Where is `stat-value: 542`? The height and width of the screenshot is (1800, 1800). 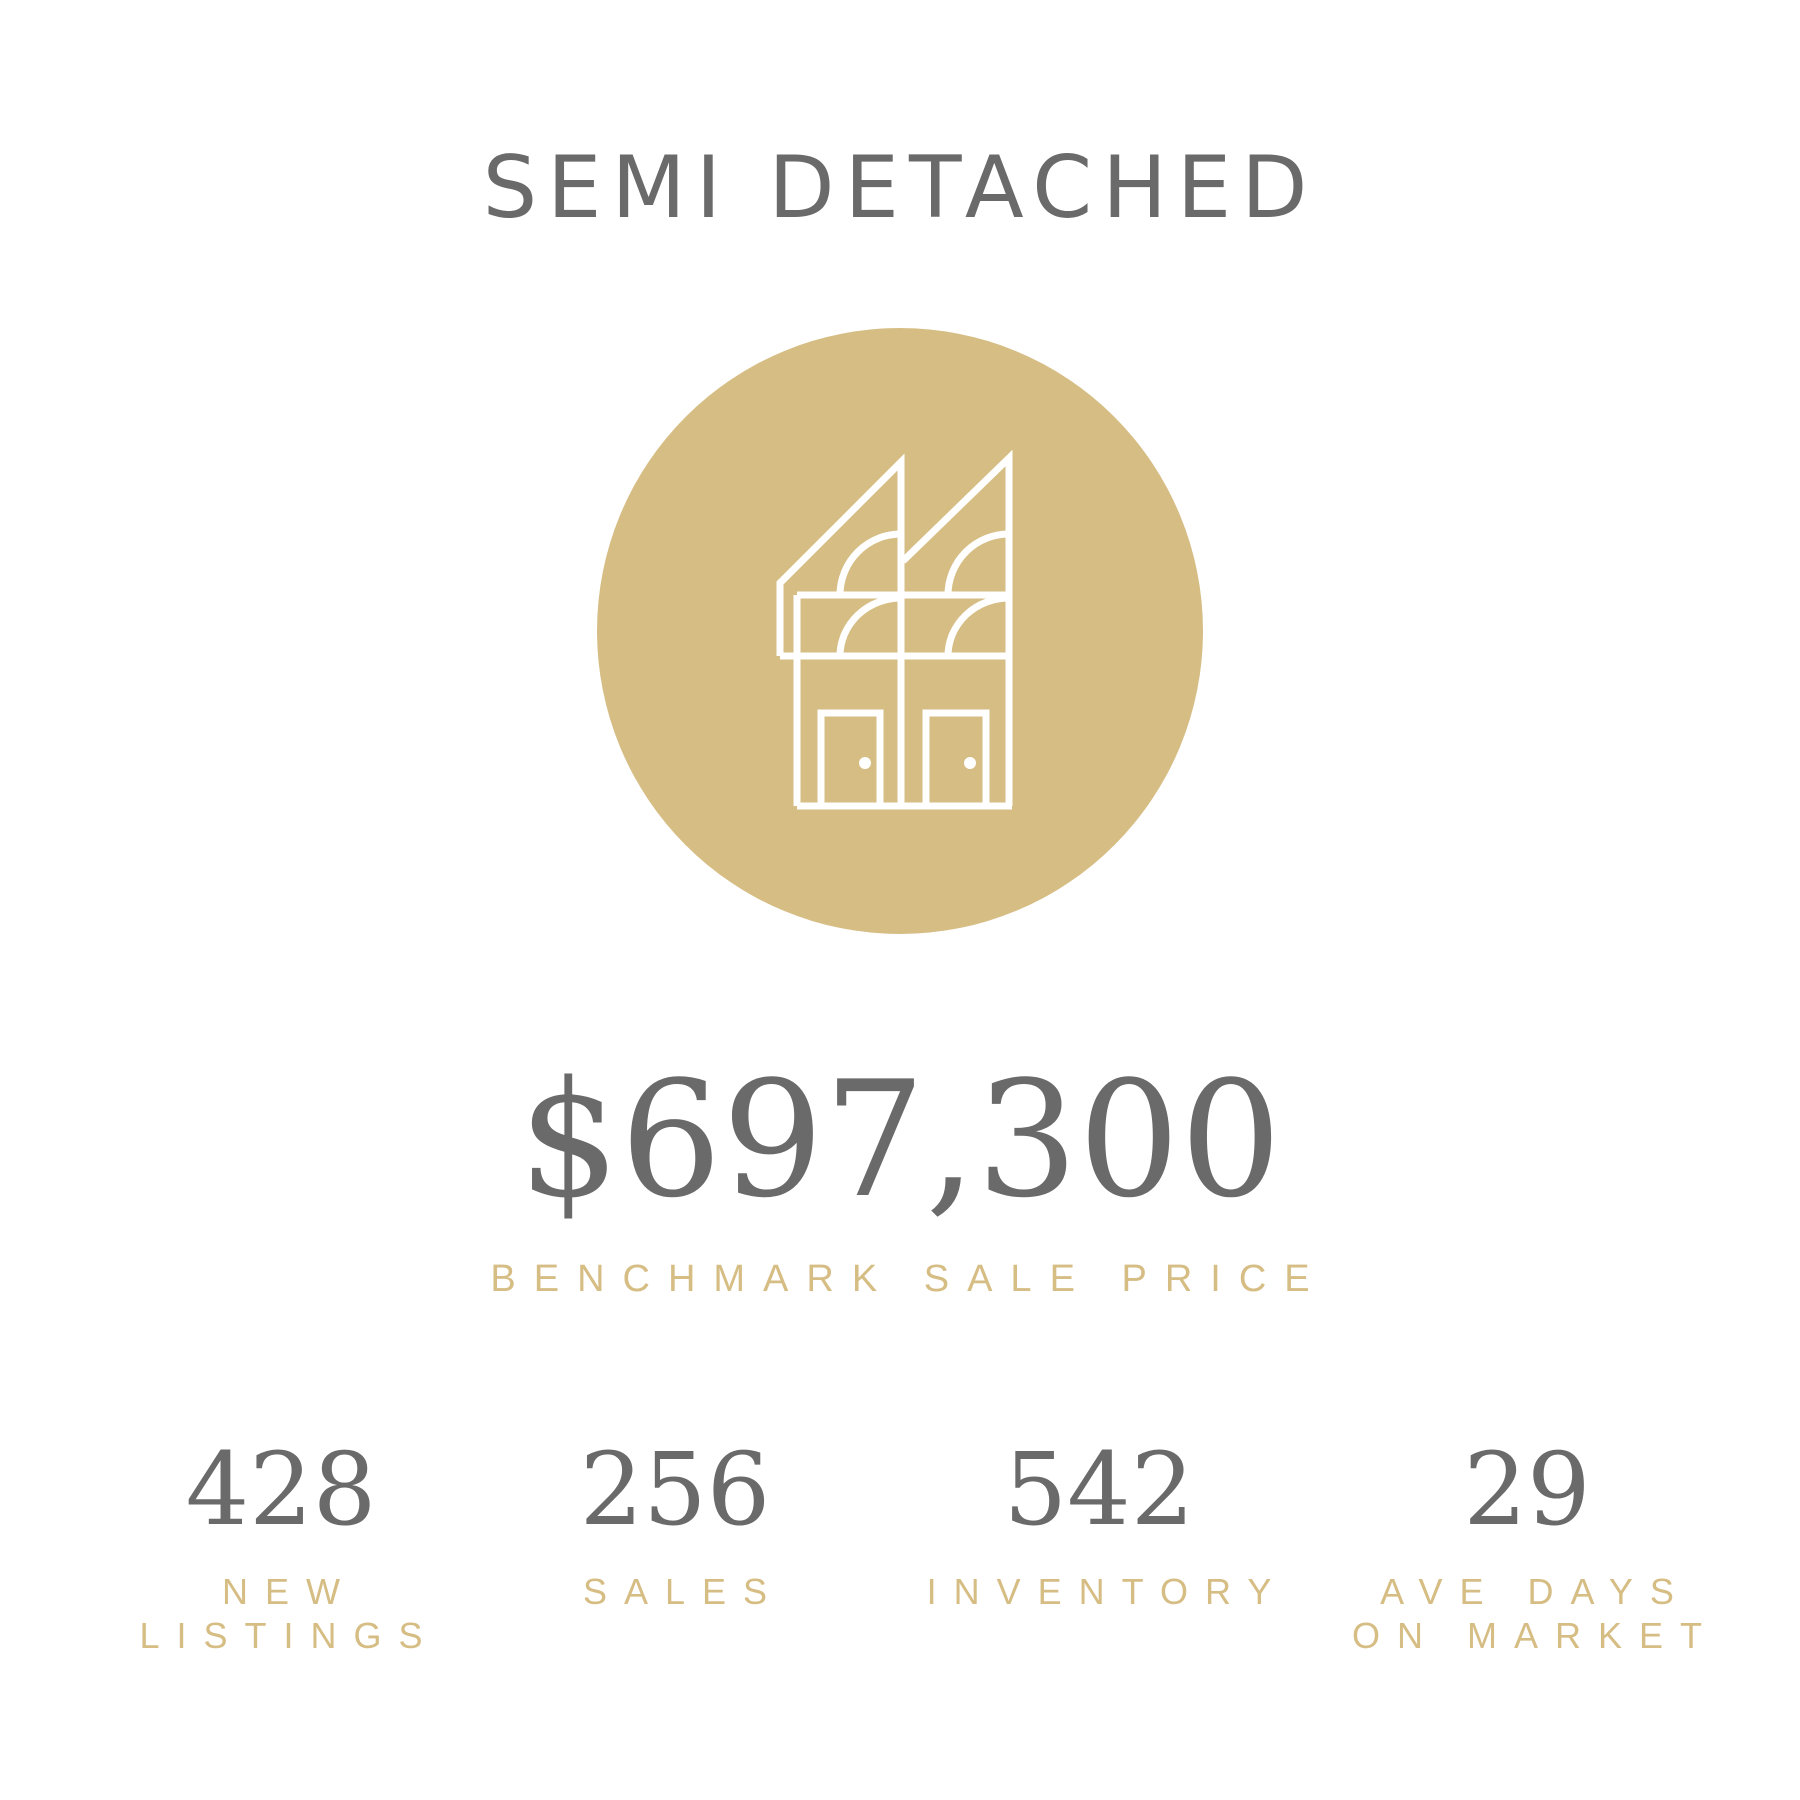 stat-value: 542 is located at coordinates (1099, 1489).